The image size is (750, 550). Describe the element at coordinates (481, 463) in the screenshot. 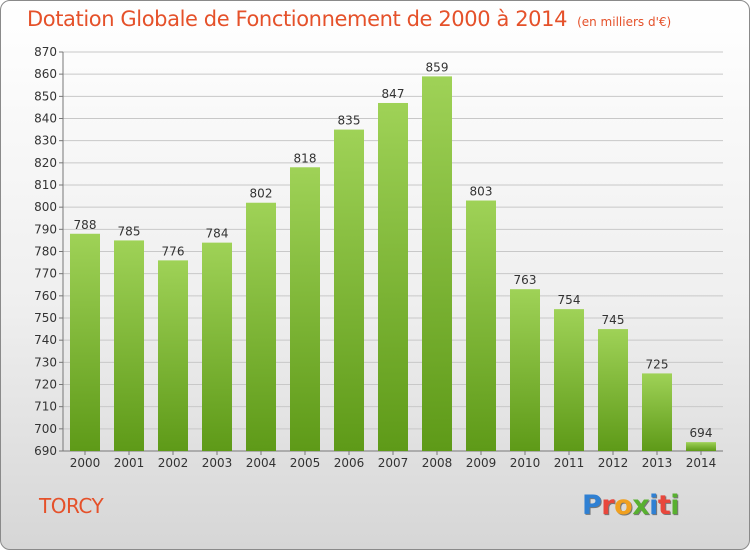

I see `x-tick-label: 2009` at that location.